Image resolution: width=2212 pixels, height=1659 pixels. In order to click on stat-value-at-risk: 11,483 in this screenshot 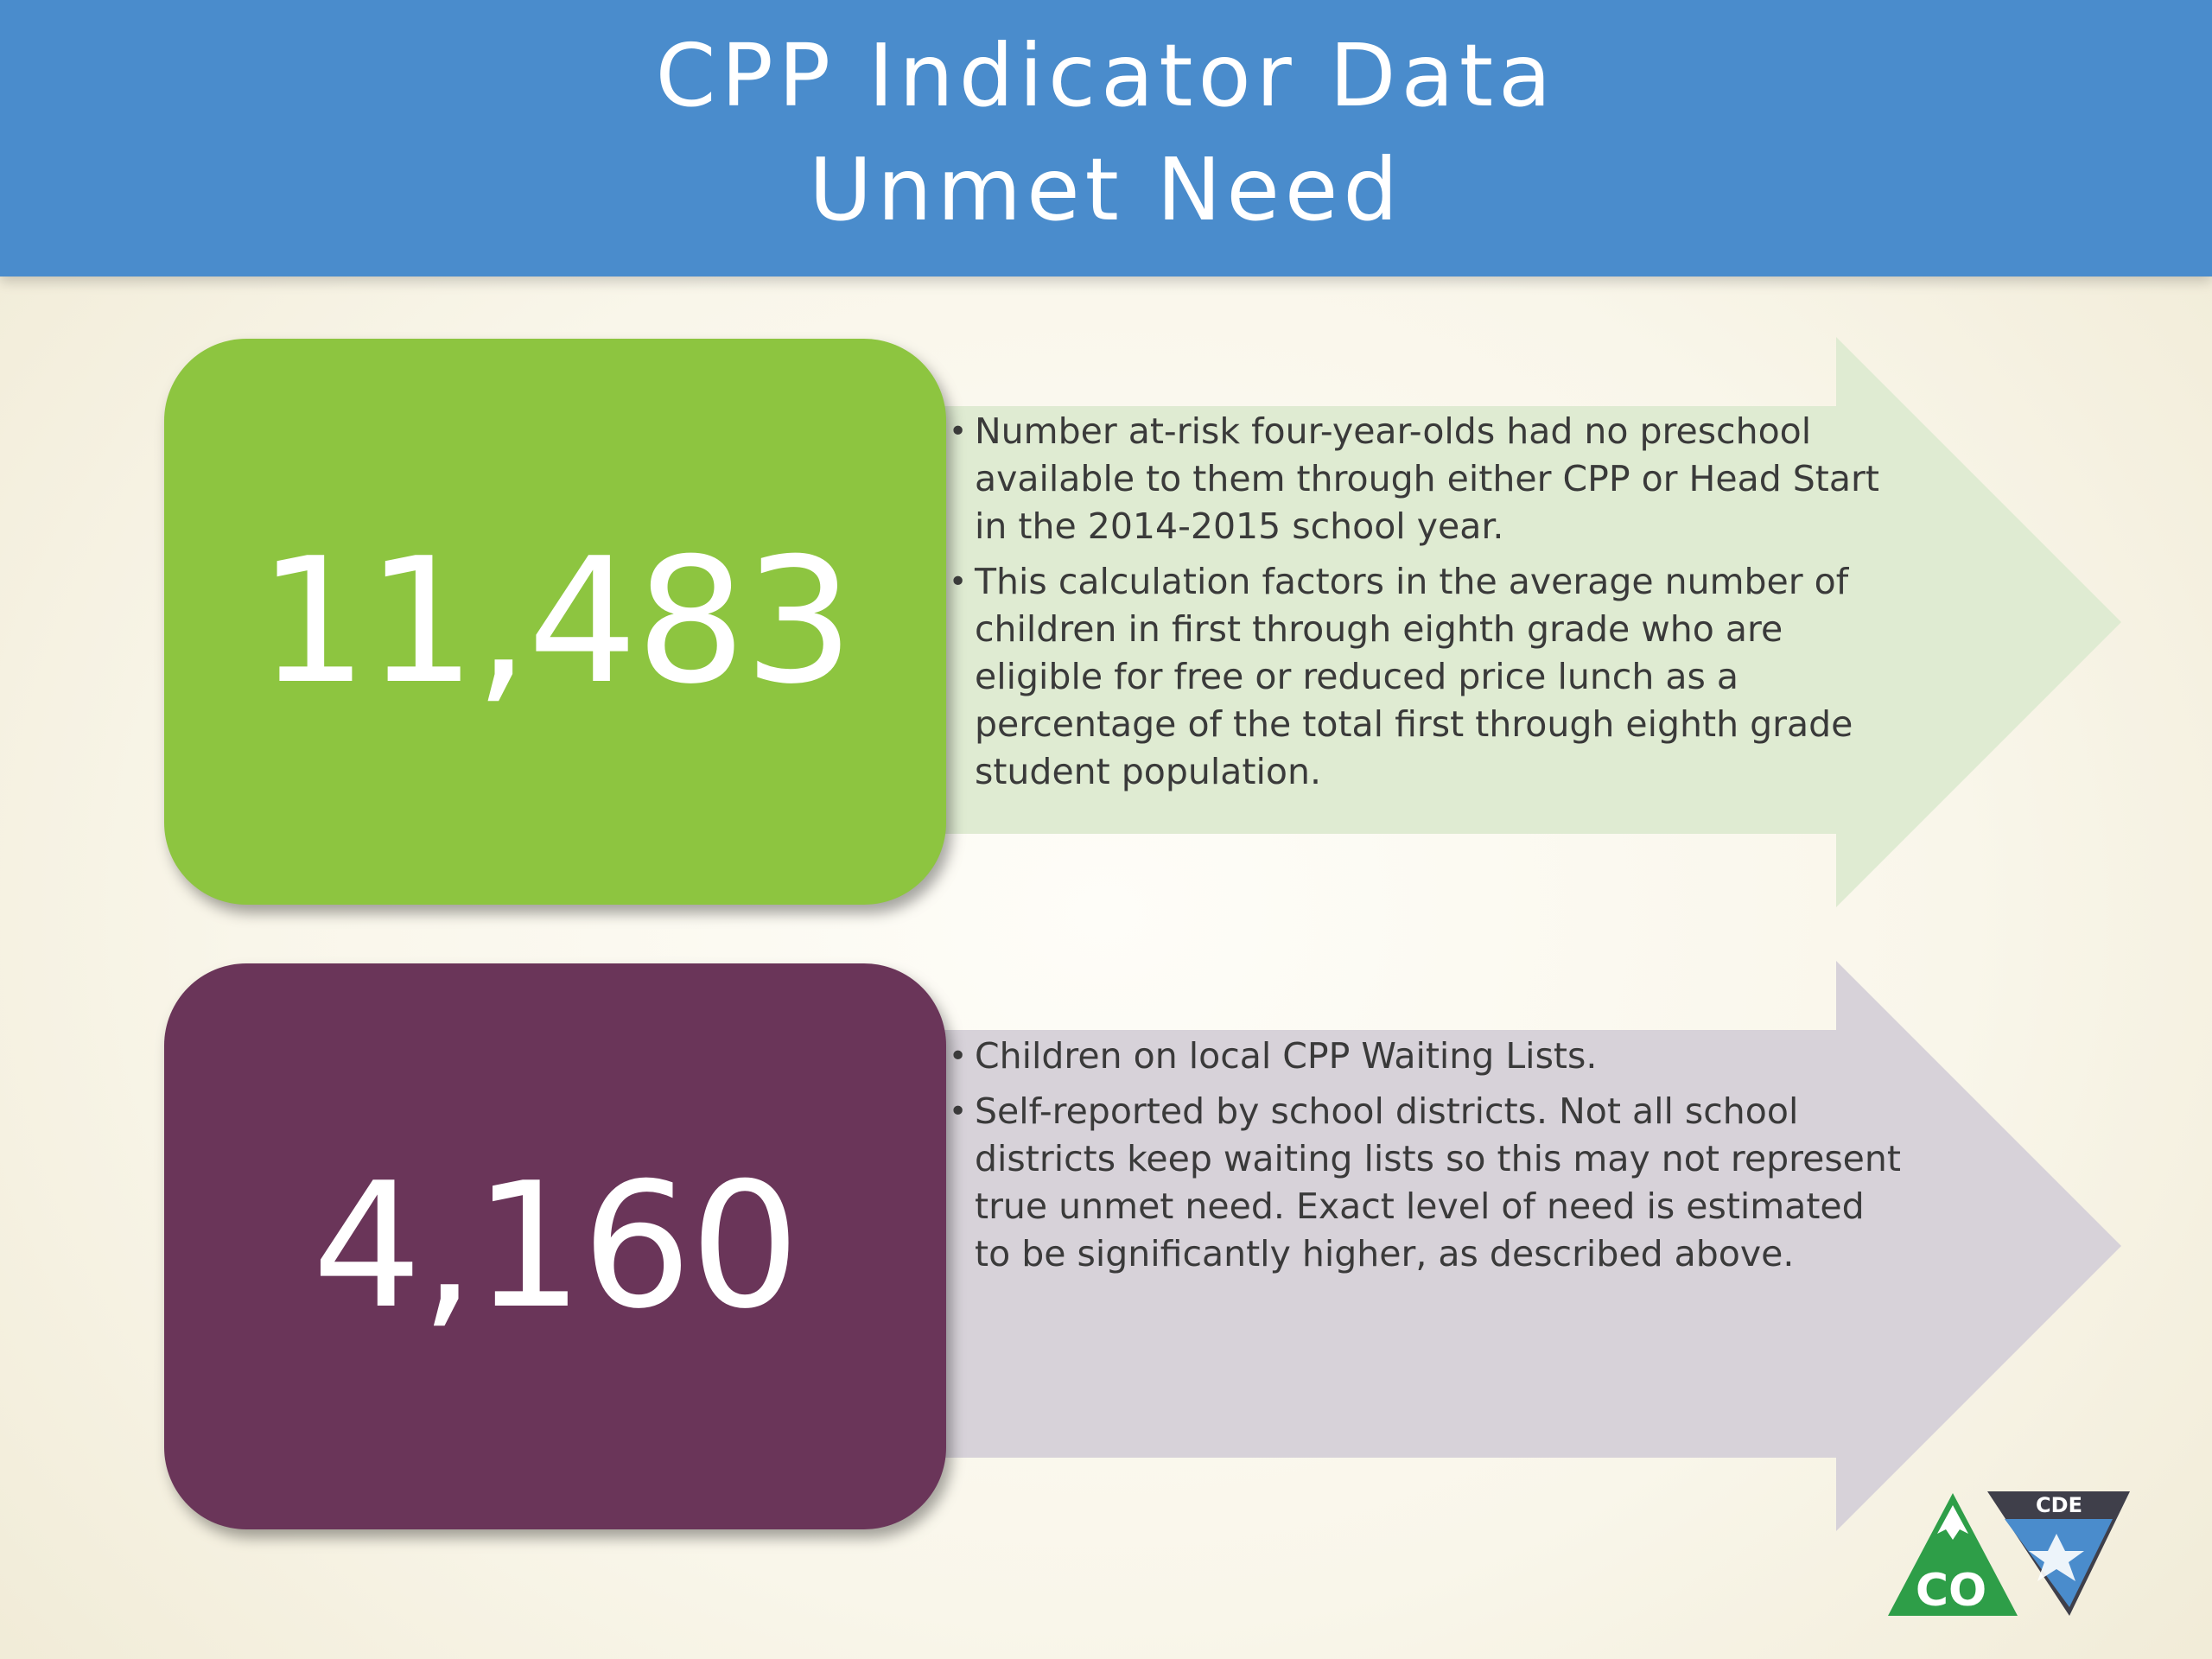, I will do `click(556, 621)`.